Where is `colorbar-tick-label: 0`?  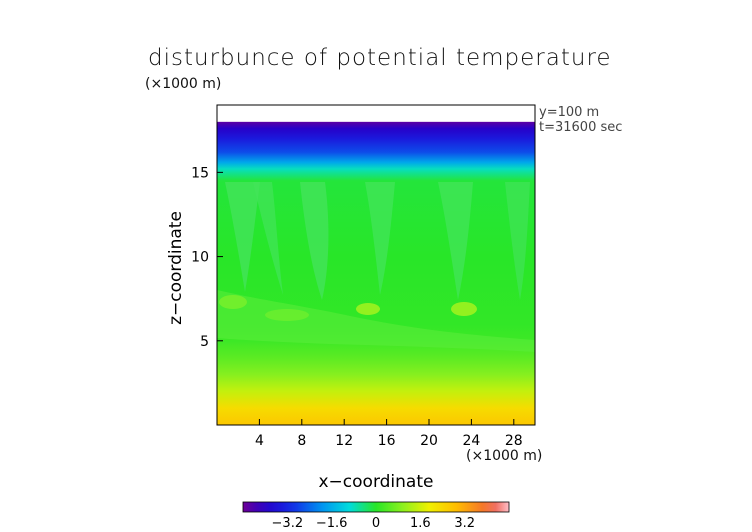 colorbar-tick-label: 0 is located at coordinates (376, 523).